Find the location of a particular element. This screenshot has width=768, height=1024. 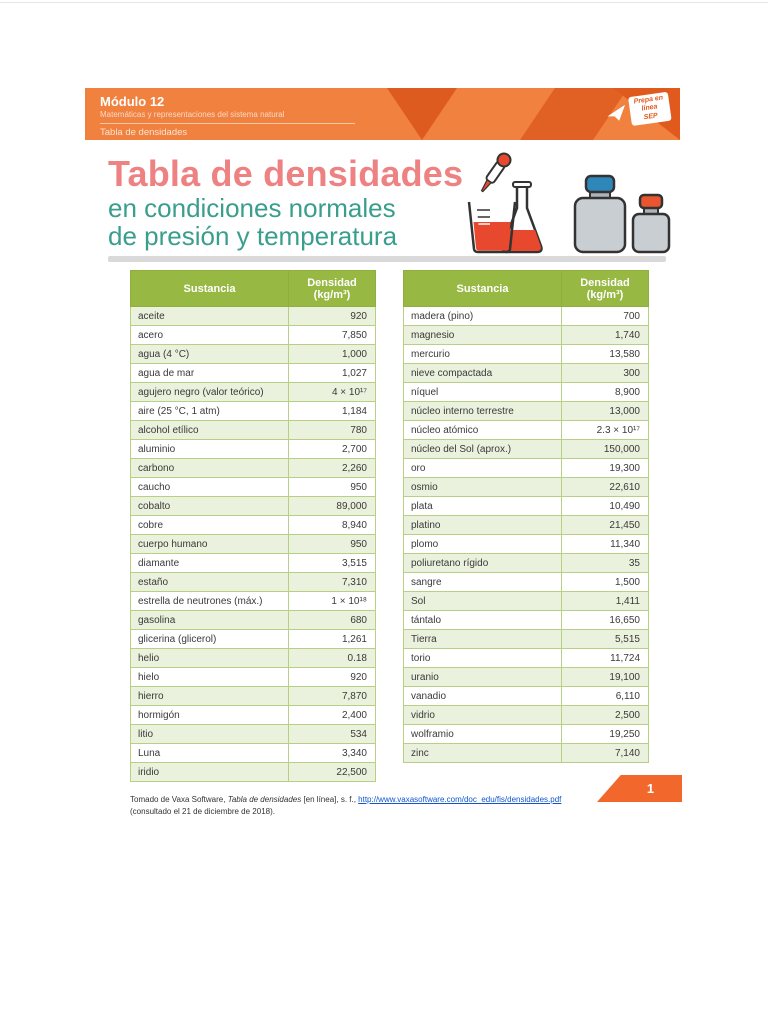

substance-cell: núcleo del Sol (aprox.) is located at coordinates (482, 449).